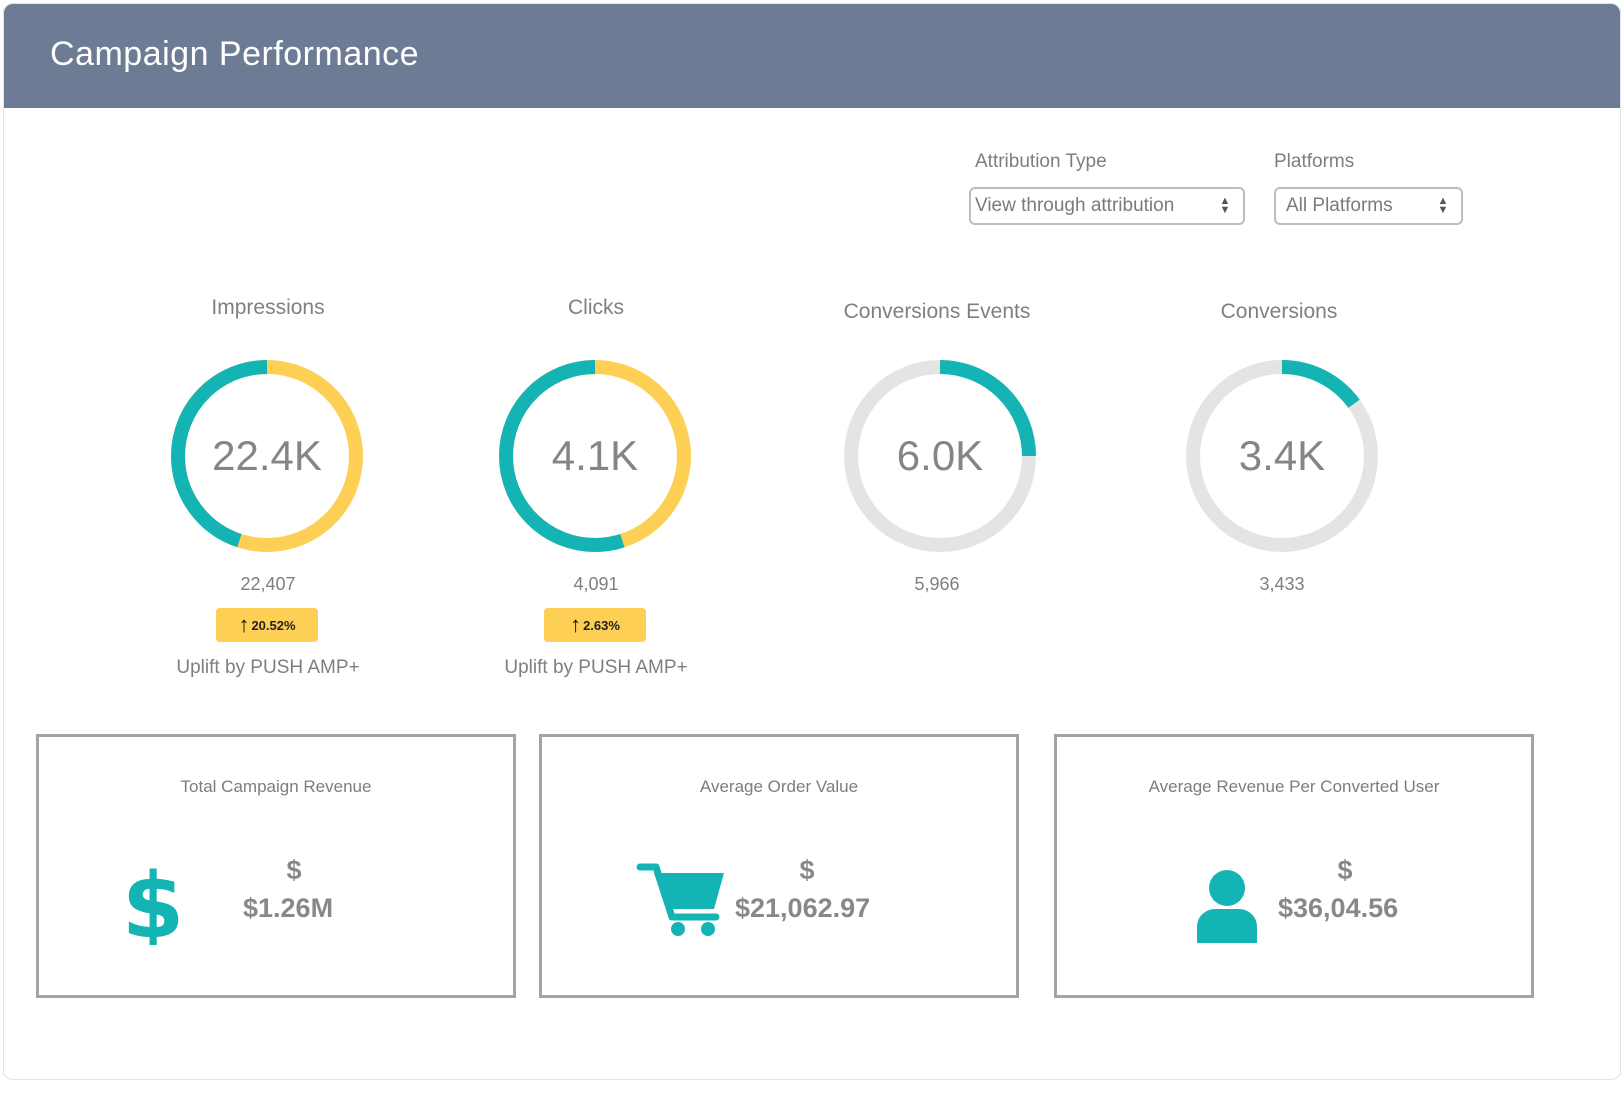 This screenshot has height=1113, width=1622. I want to click on metric-title-impressions: Impressions, so click(268, 307).